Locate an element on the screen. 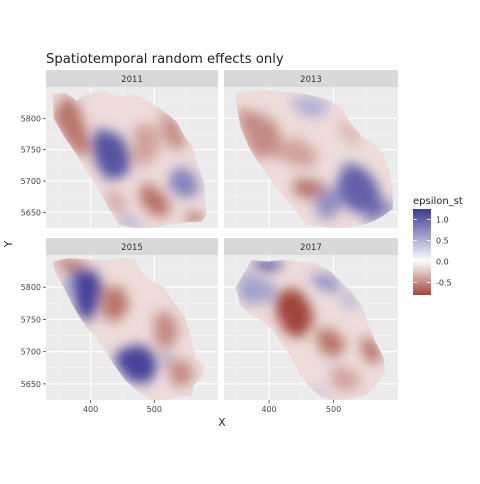 The width and height of the screenshot is (480, 484). legend-ticks: 1.0 0.5 0.0 -0.5 is located at coordinates (432, 251).